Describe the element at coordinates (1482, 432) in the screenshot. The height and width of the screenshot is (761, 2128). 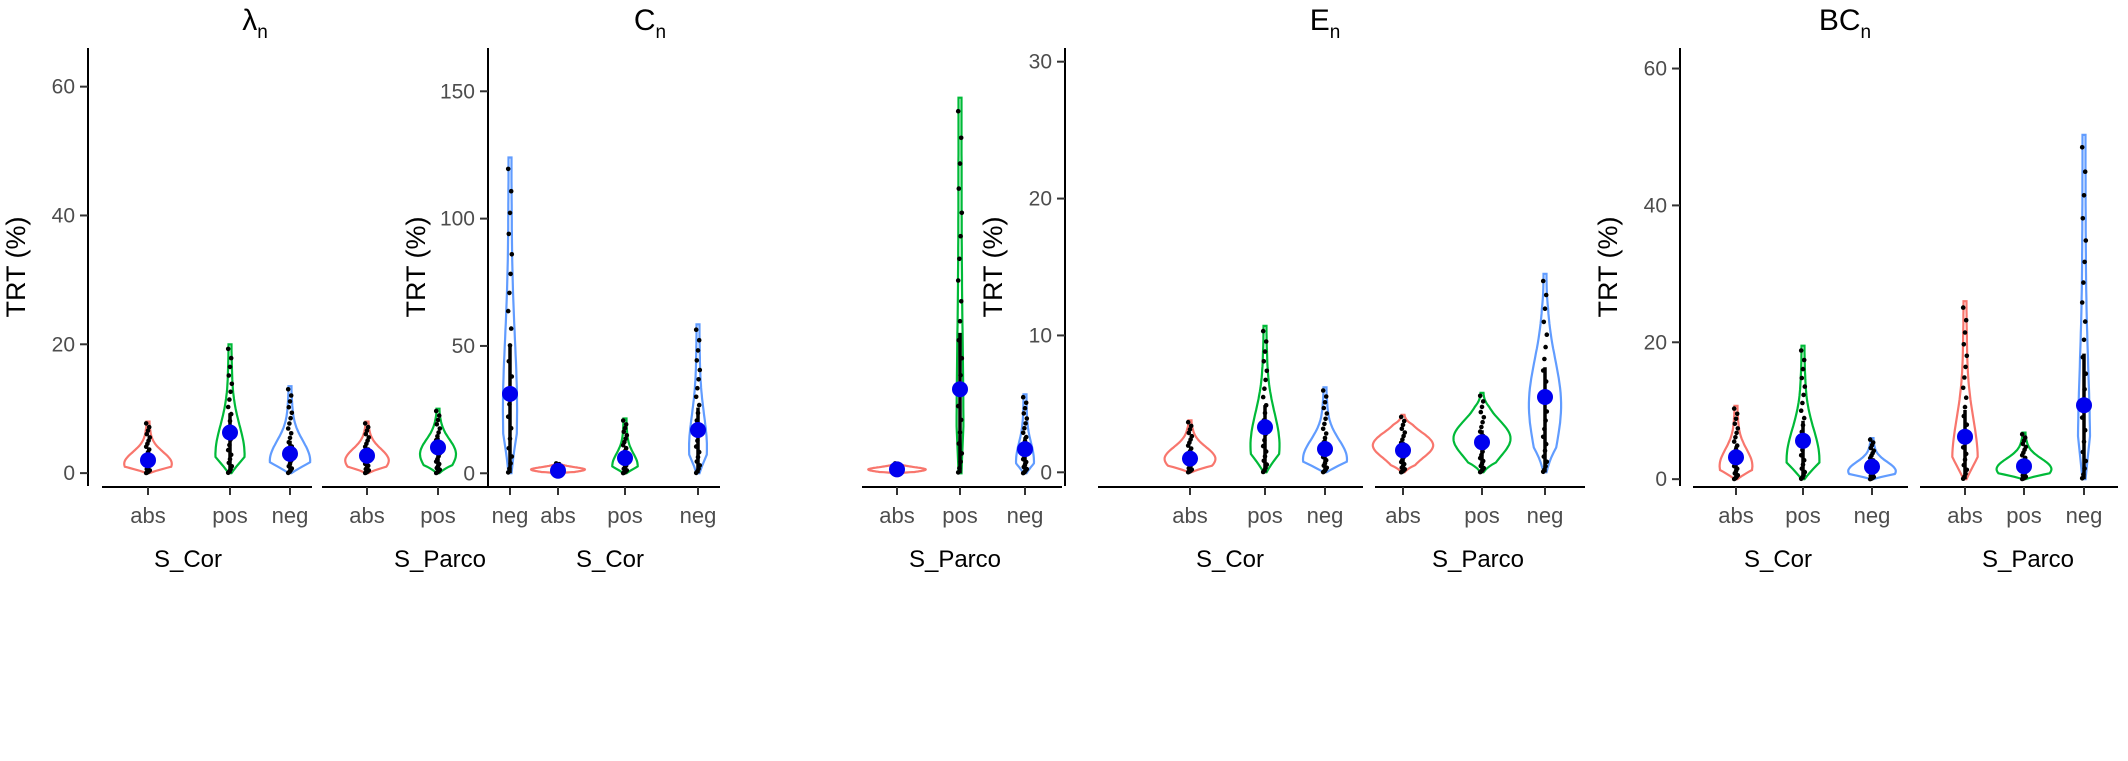
I see `violin-S_Parco-pos` at that location.